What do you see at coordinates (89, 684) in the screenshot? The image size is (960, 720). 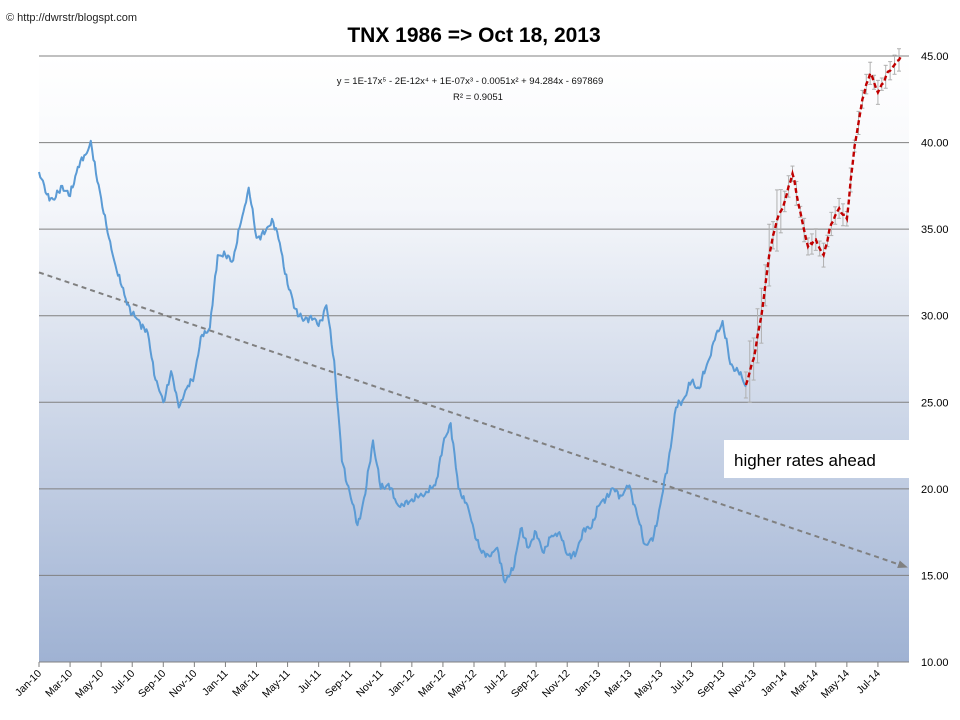 I see `x-tick-label: May-10` at bounding box center [89, 684].